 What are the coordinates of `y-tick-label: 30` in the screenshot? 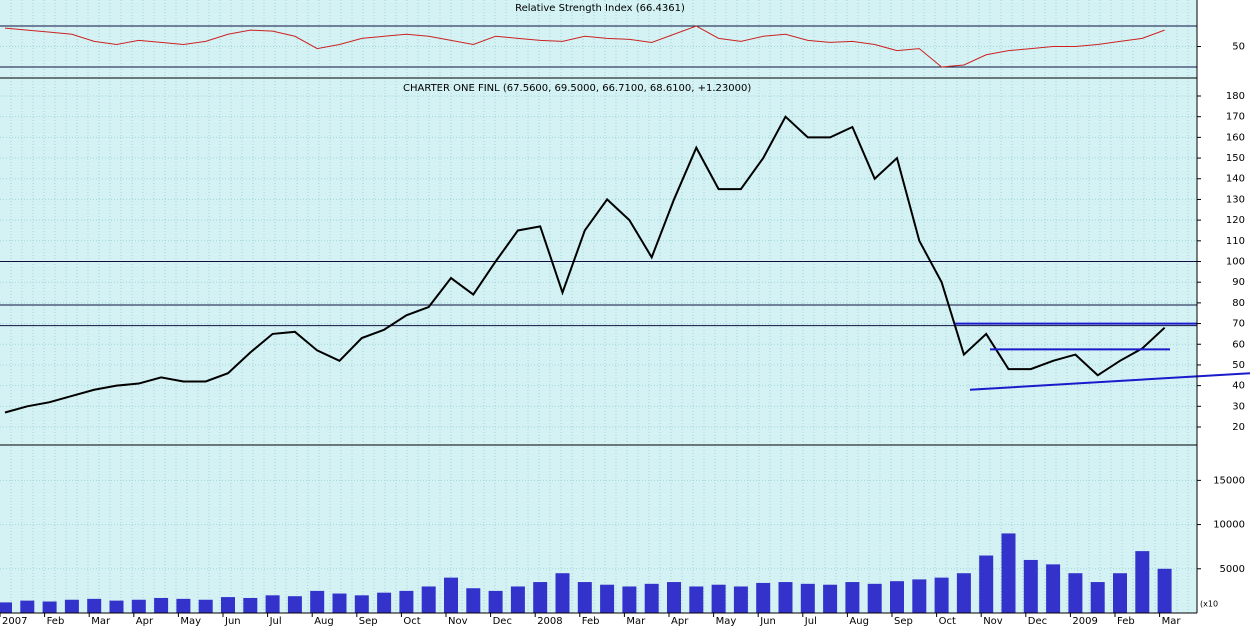 It's located at (1238, 406).